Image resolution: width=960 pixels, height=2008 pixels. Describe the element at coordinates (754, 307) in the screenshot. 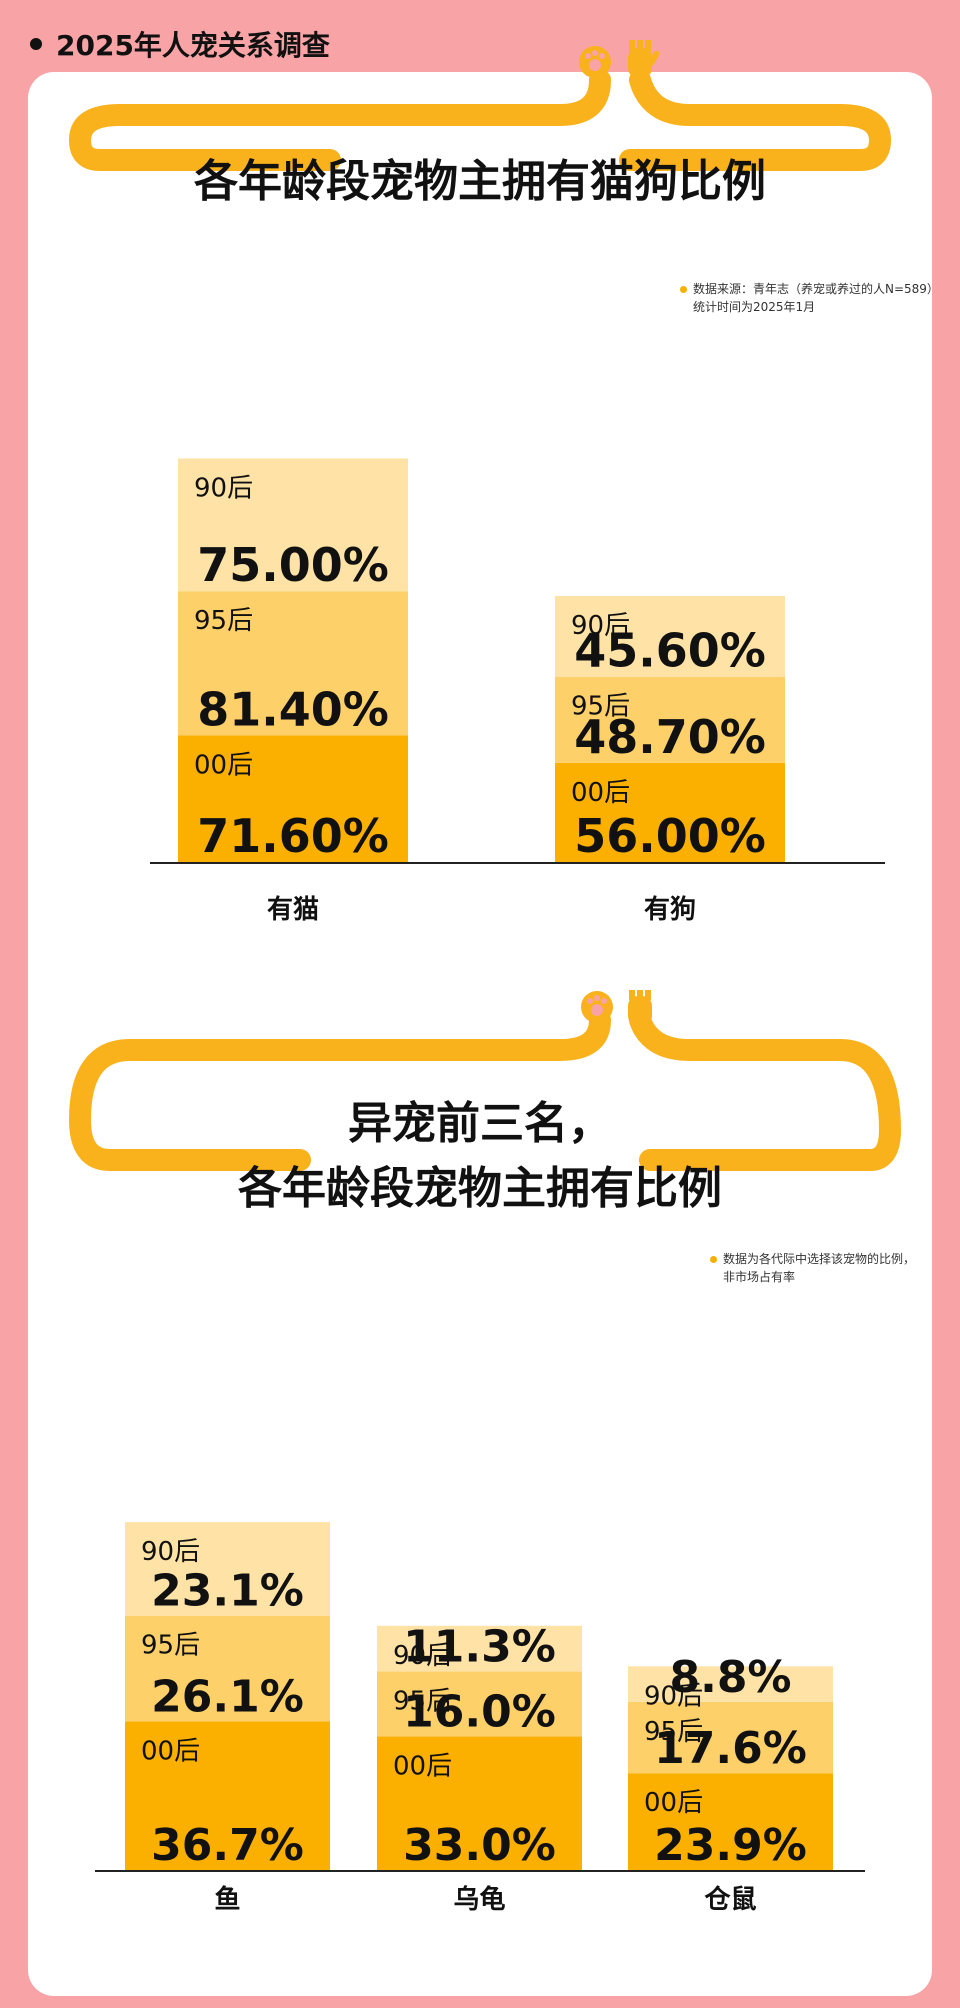

I see `note-line-2: 统计时间为2025年1月` at that location.